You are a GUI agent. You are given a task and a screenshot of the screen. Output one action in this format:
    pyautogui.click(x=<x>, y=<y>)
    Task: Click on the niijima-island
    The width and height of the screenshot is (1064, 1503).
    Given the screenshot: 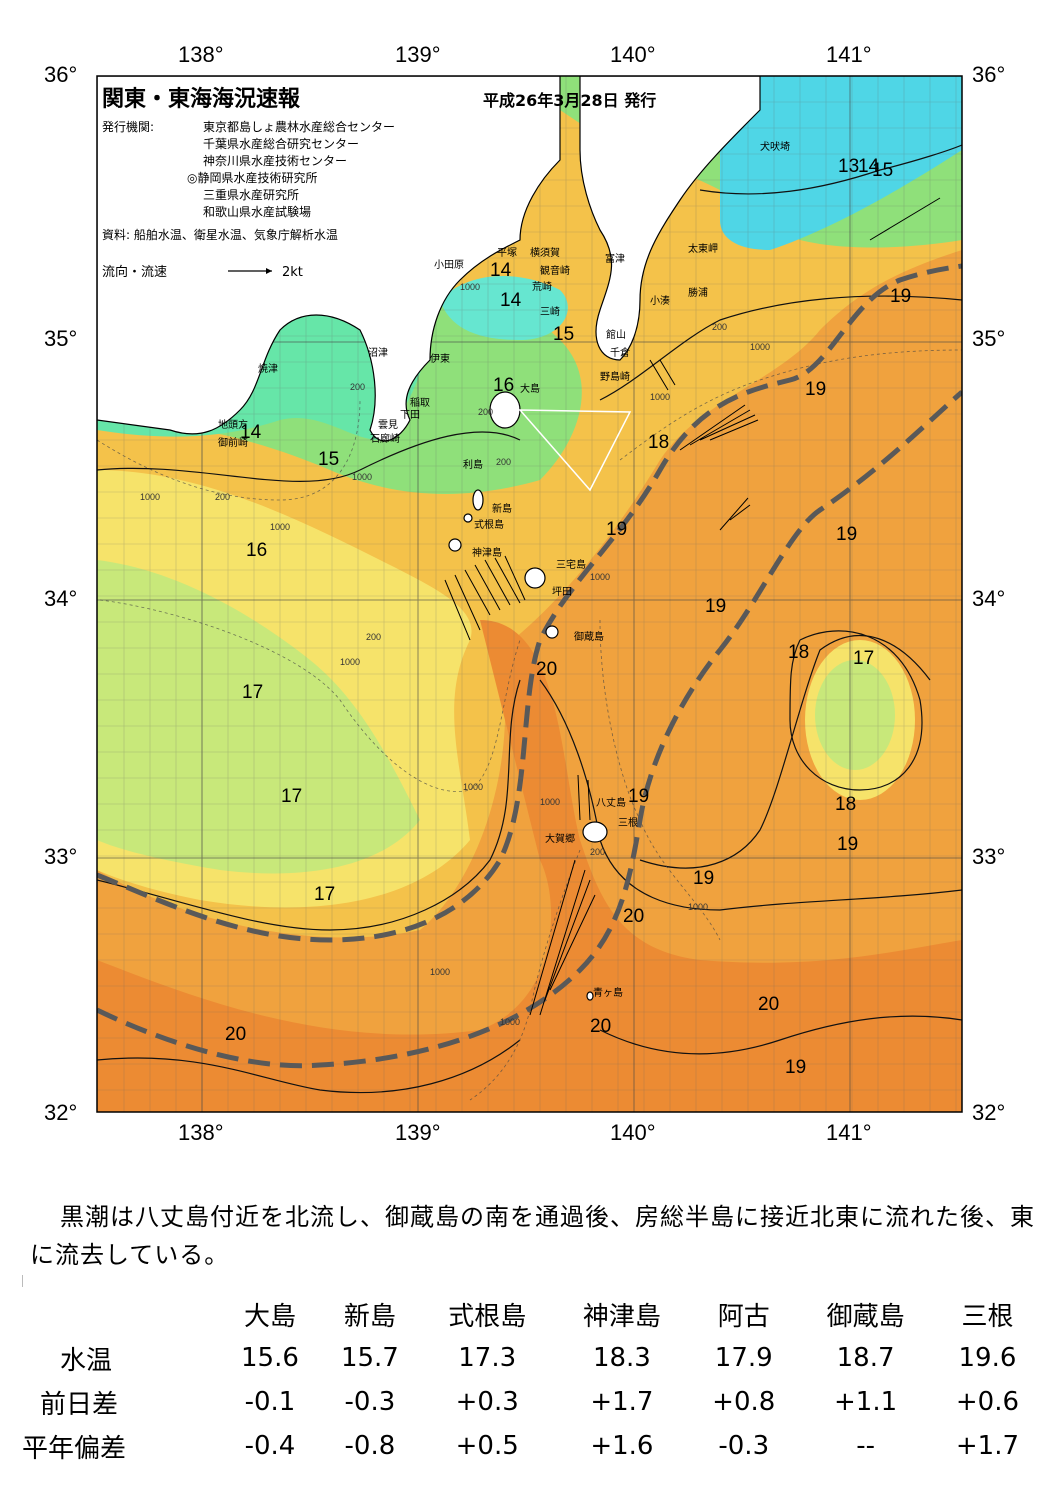 What is the action you would take?
    pyautogui.click(x=478, y=500)
    